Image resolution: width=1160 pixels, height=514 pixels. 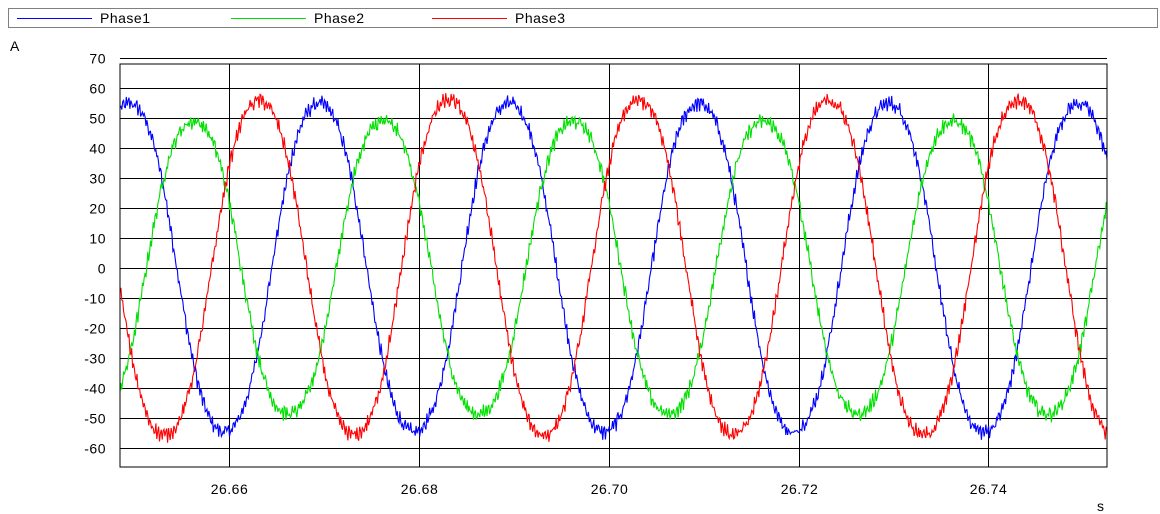 I want to click on y-tick-label: -10, so click(x=95, y=299).